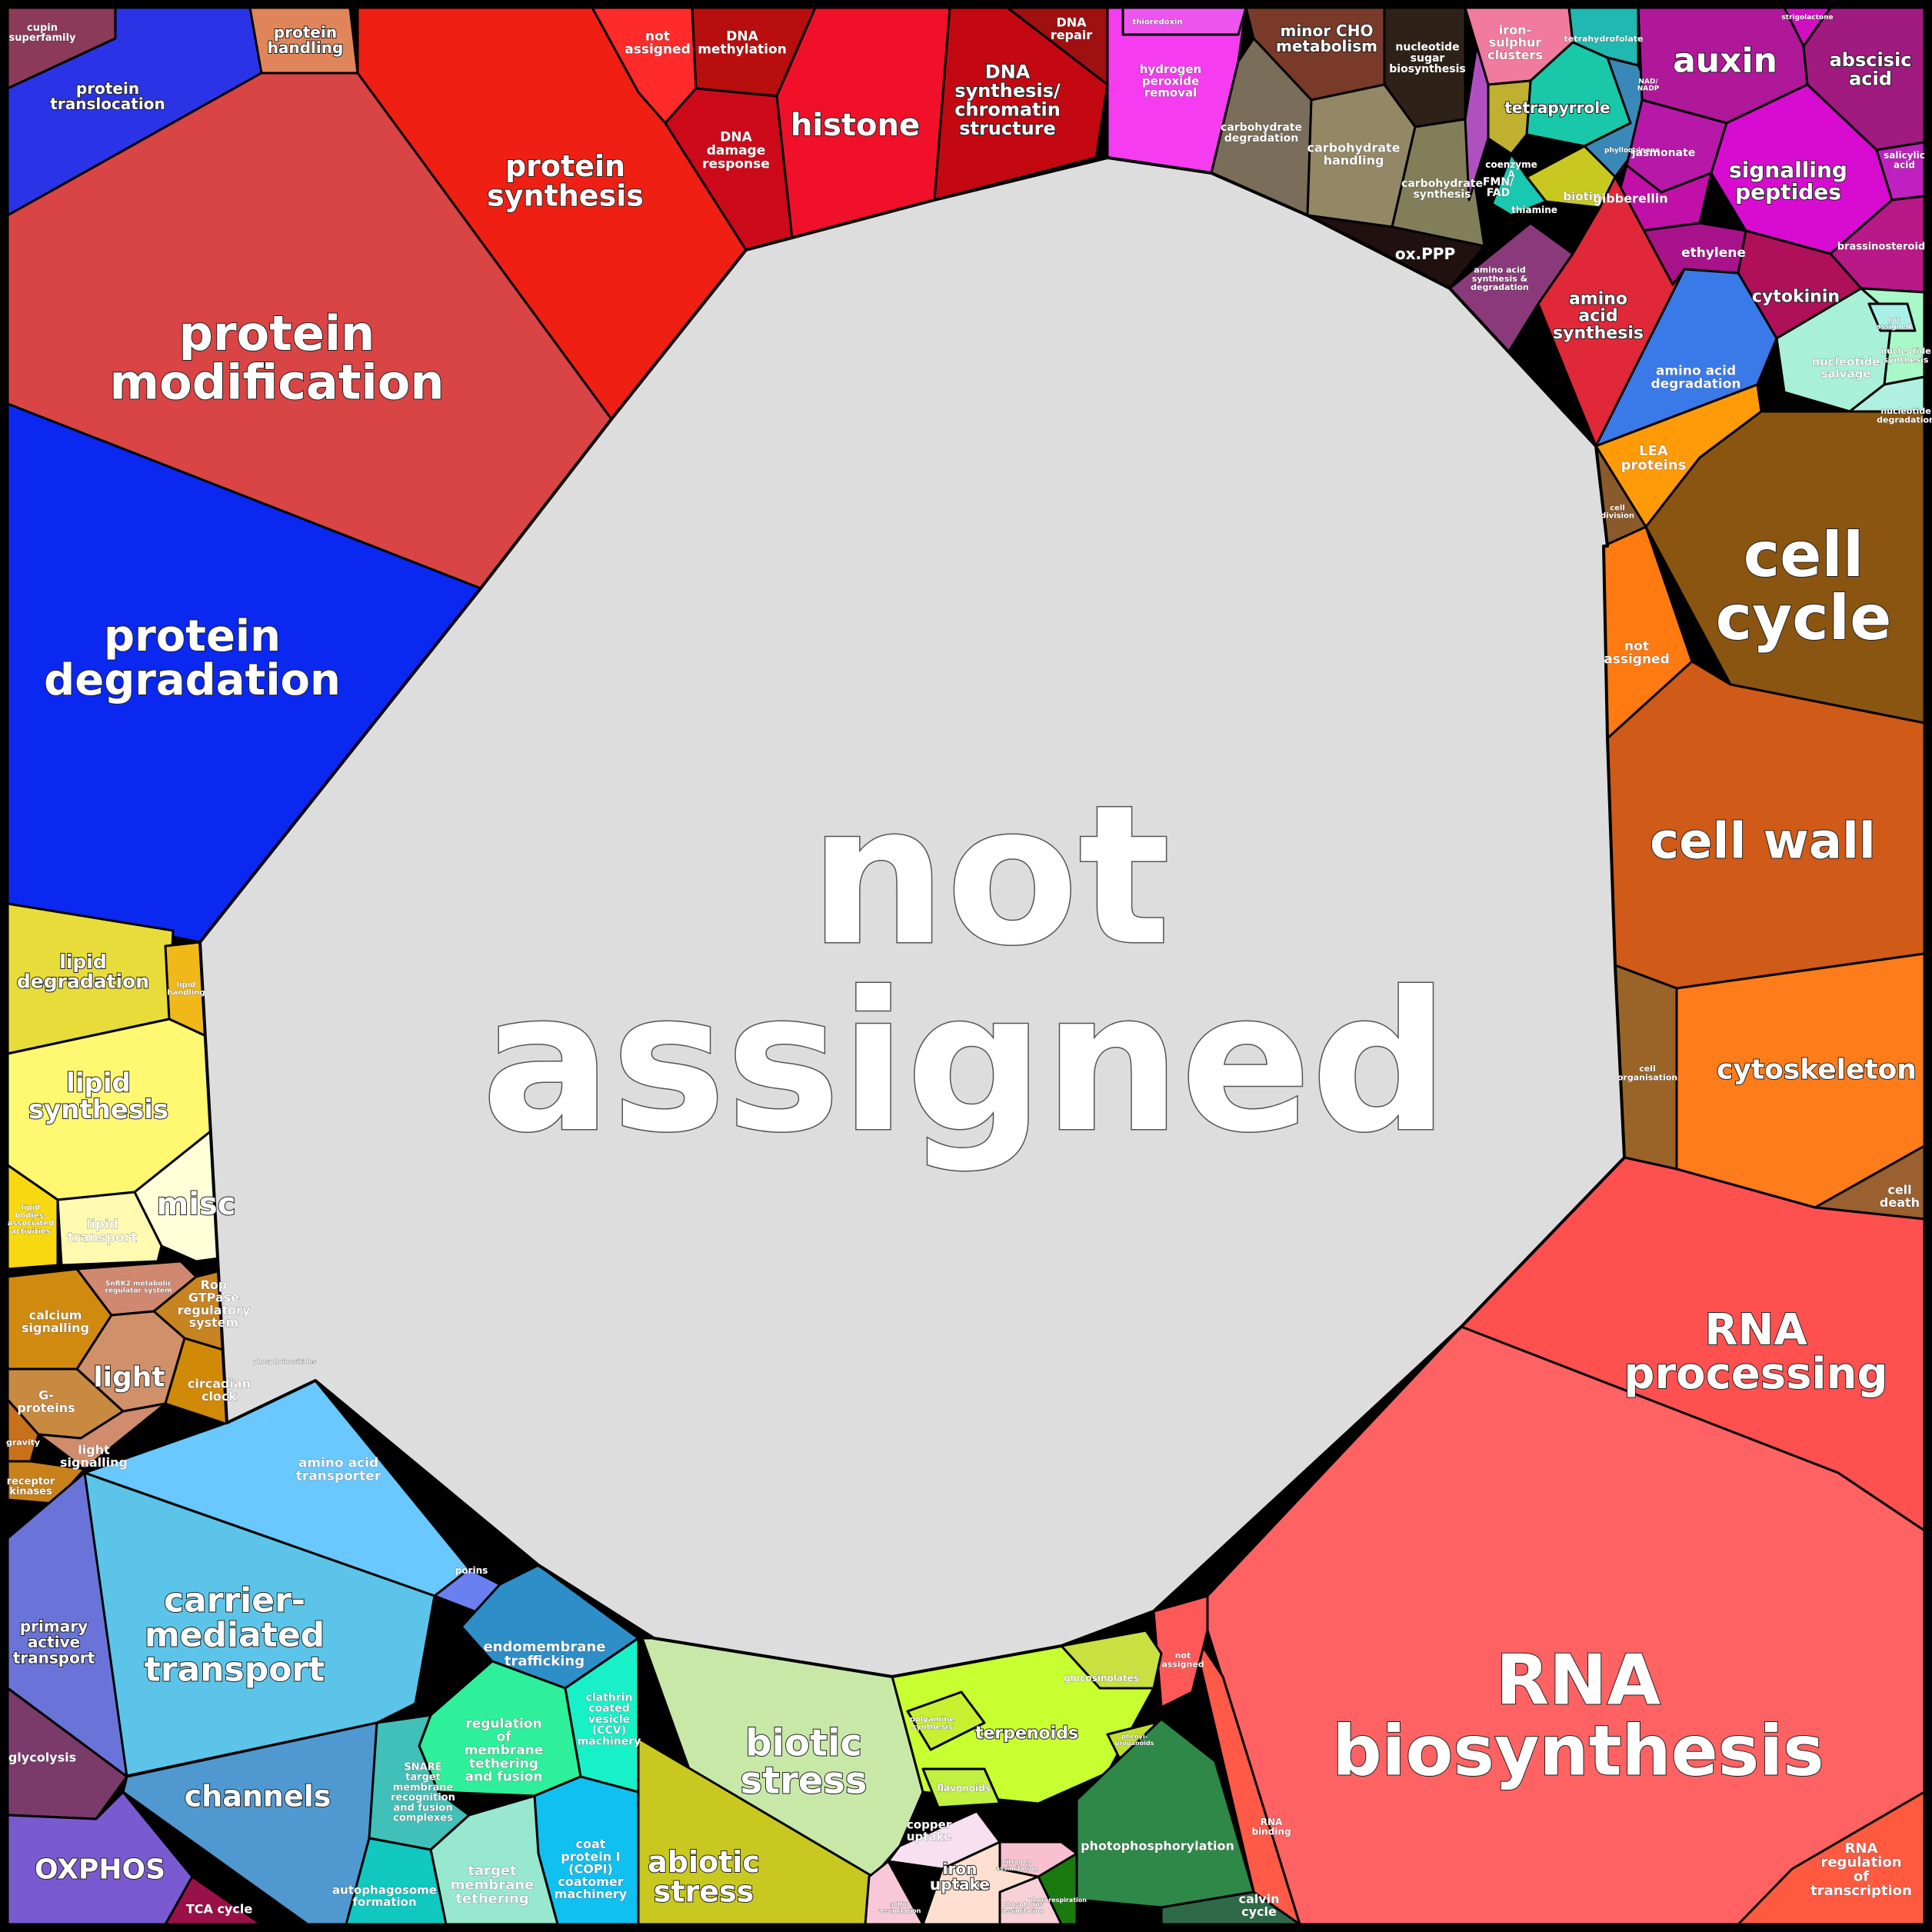  What do you see at coordinates (1725, 60) in the screenshot?
I see `label-auxin: auxin` at bounding box center [1725, 60].